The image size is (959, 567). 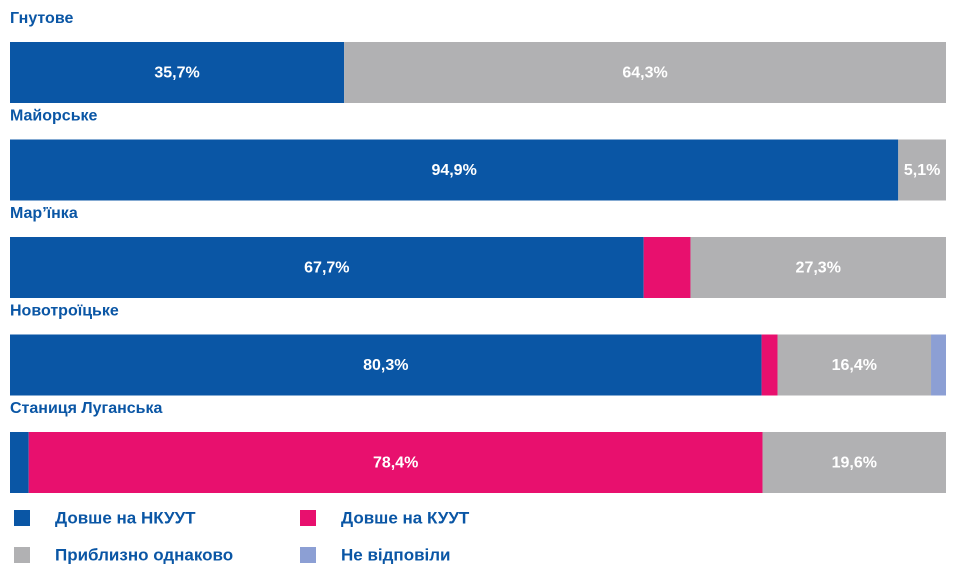 I want to click on category-label: Гнутове, so click(x=41, y=18).